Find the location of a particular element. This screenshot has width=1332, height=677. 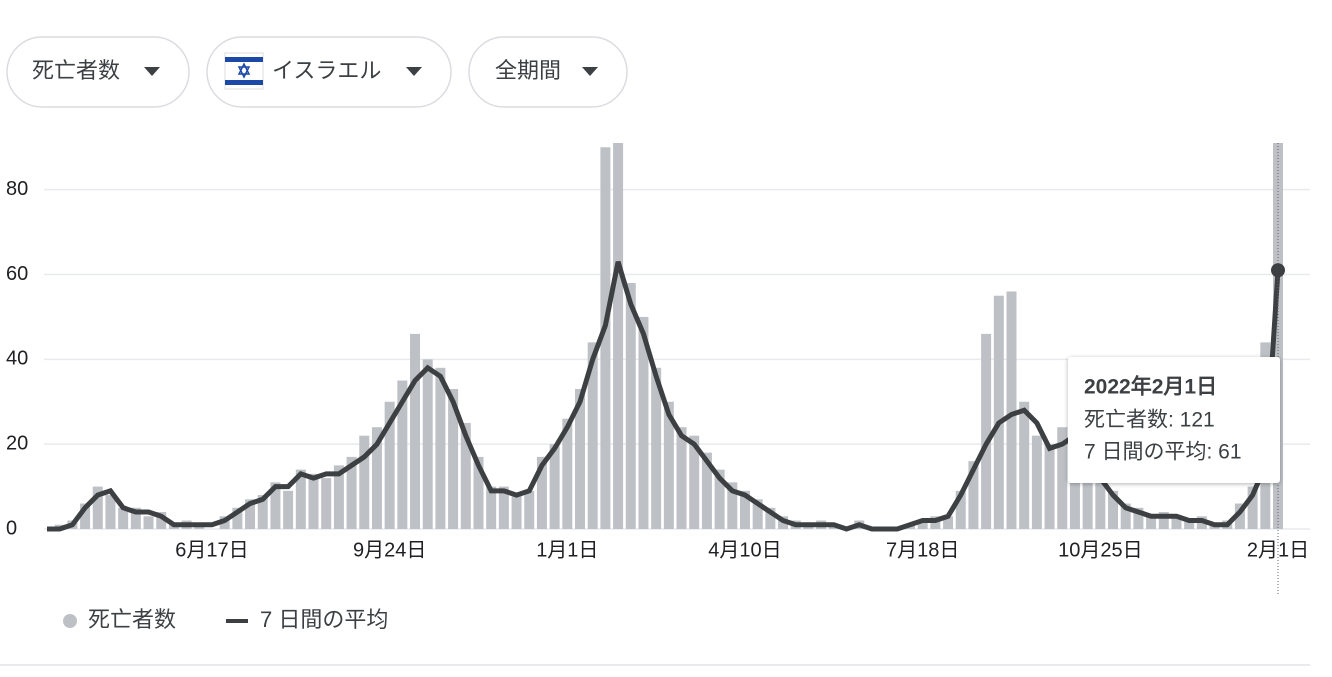

x-tick-label: 10月25日 is located at coordinates (1100, 550).